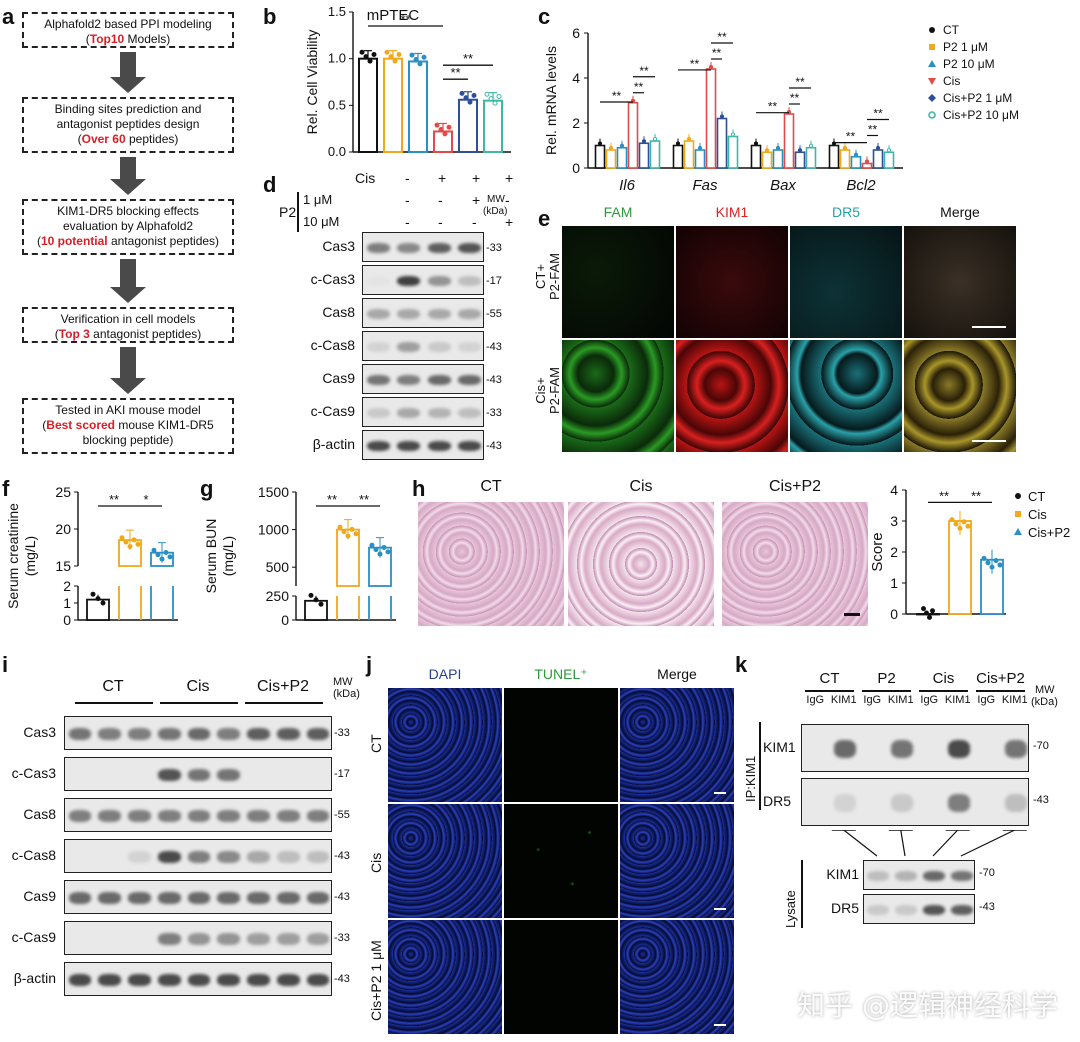 Image resolution: width=1080 pixels, height=1042 pixels. What do you see at coordinates (312, 82) in the screenshot?
I see `y-axis-label: Rel. Cell Viability` at bounding box center [312, 82].